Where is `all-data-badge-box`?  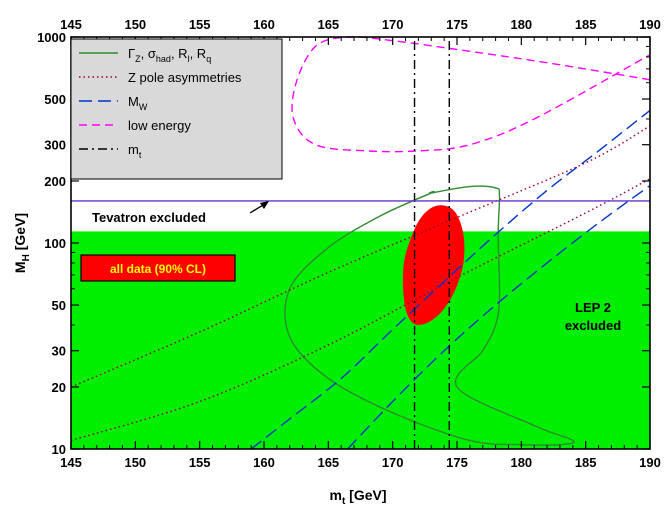 all-data-badge-box is located at coordinates (158, 268).